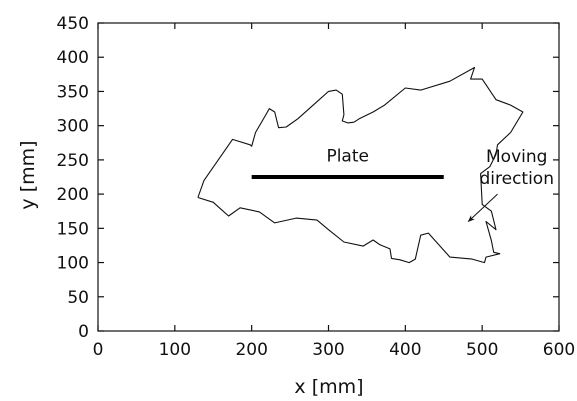 This screenshot has height=401, width=577. Describe the element at coordinates (347, 156) in the screenshot. I see `plate-label: Plate` at that location.